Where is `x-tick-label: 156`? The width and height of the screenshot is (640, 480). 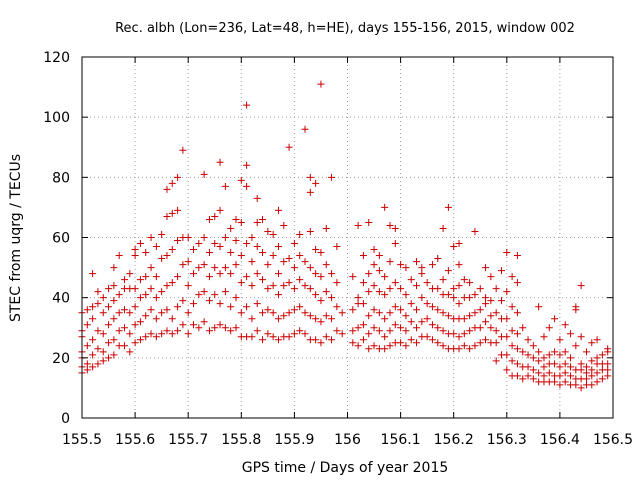
x-tick-label: 156 is located at coordinates (347, 440).